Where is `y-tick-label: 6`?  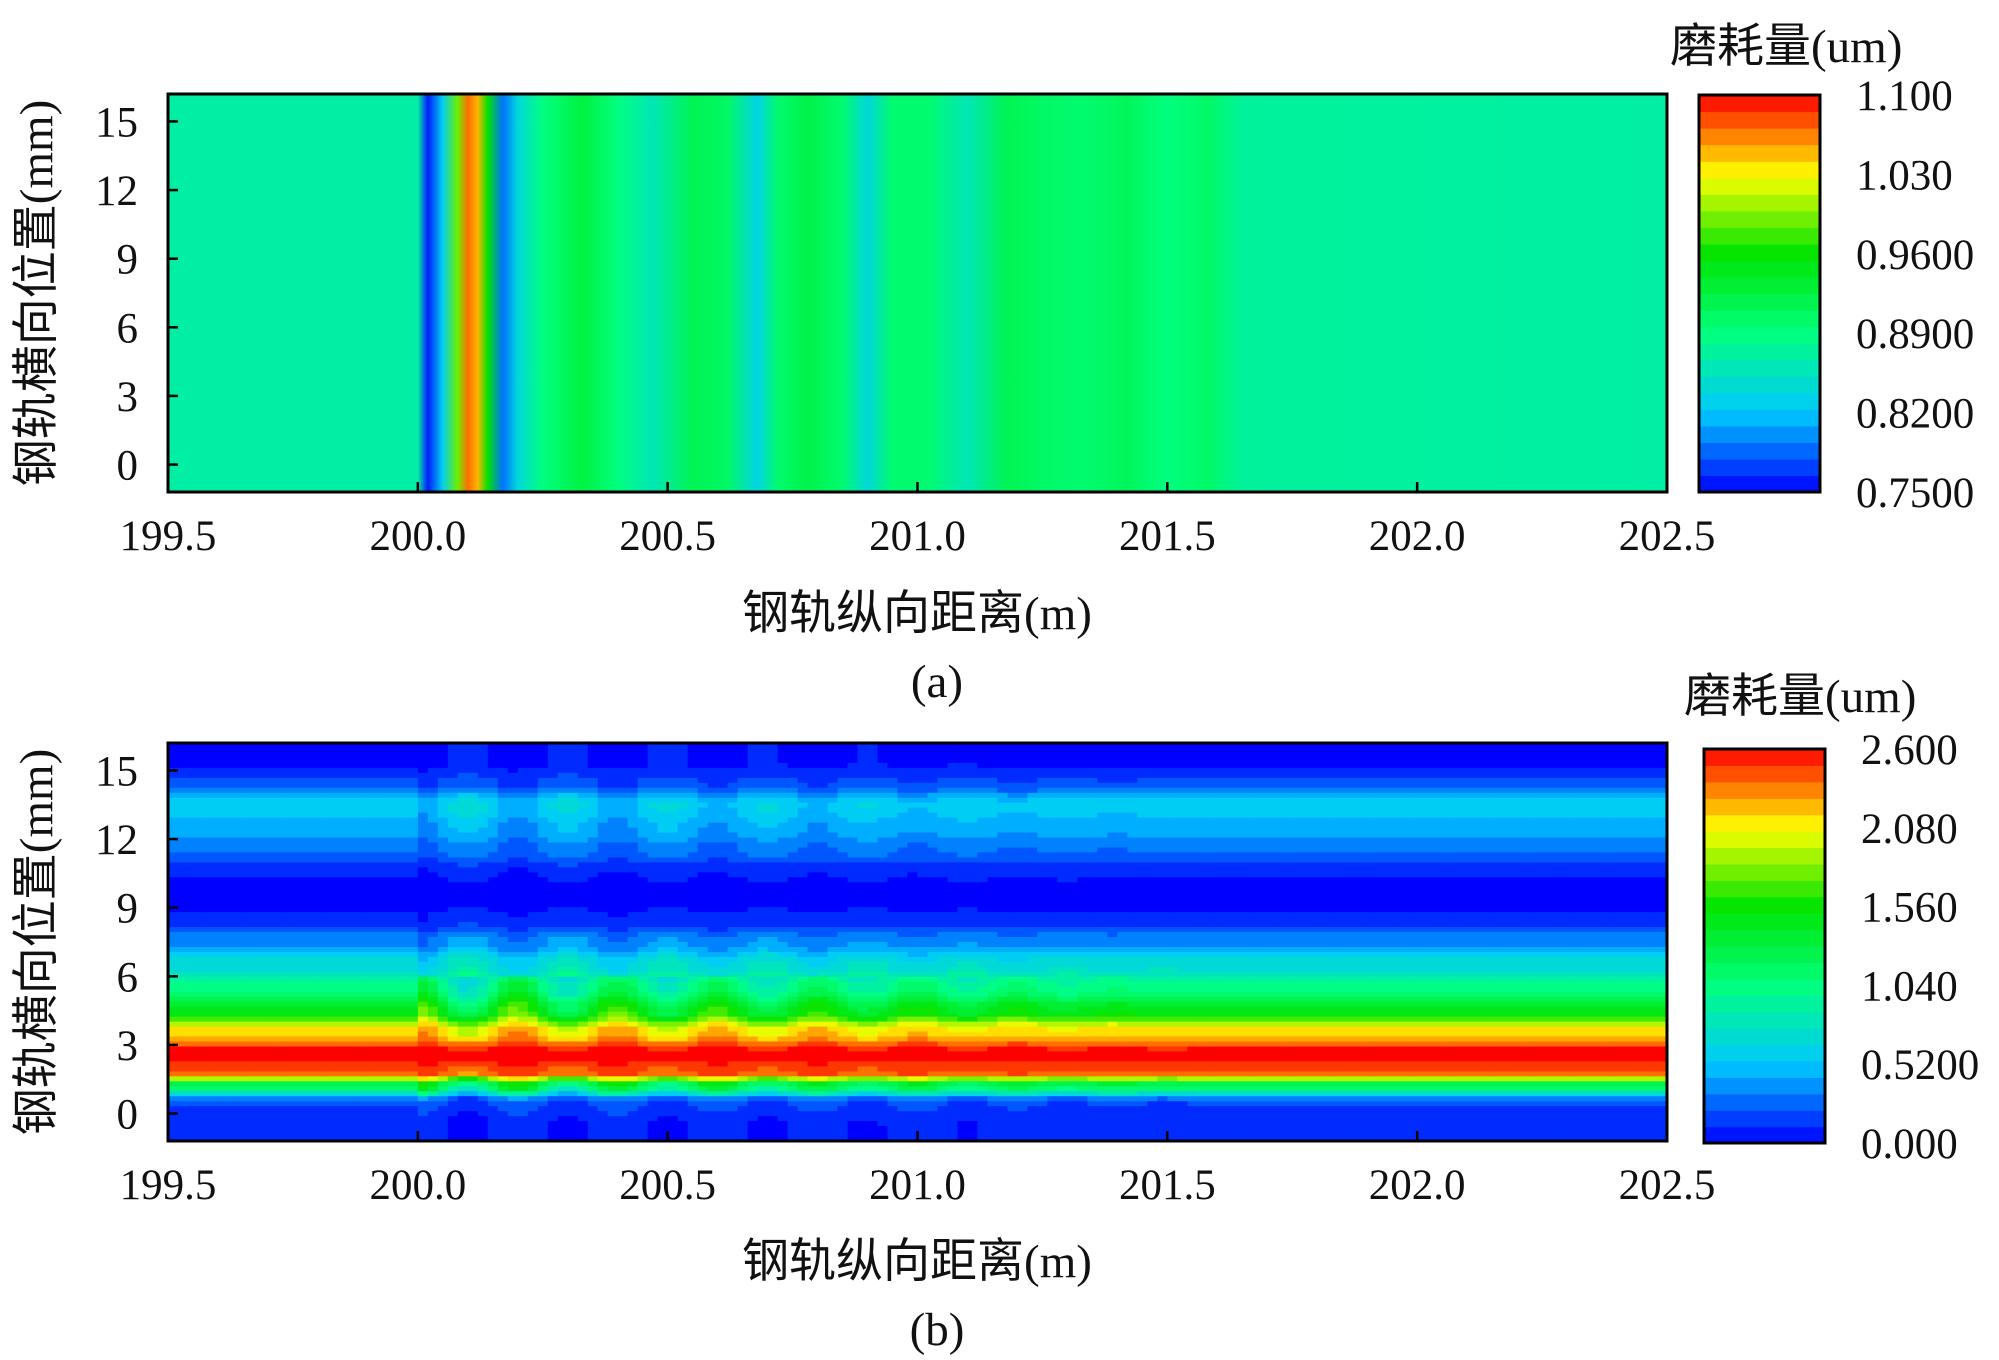 y-tick-label: 6 is located at coordinates (128, 328).